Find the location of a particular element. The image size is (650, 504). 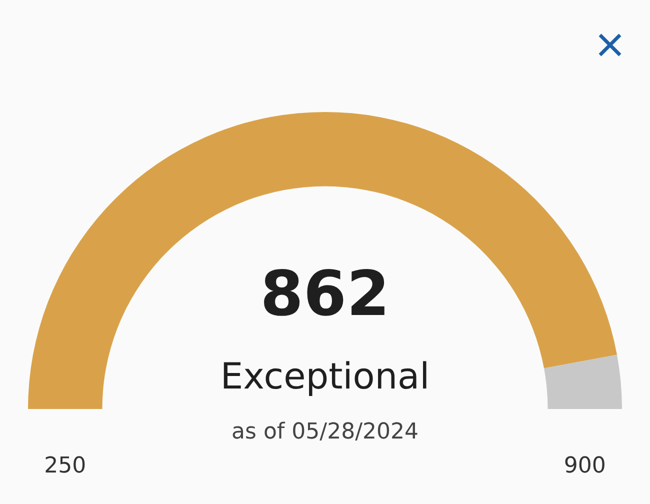

text: as of 05/28/2024 is located at coordinates (325, 431).